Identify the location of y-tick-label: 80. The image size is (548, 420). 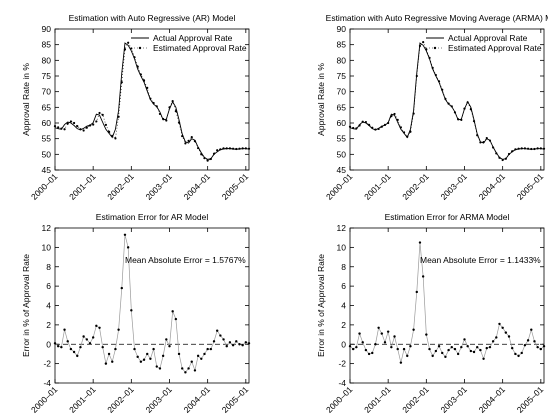
(342, 60).